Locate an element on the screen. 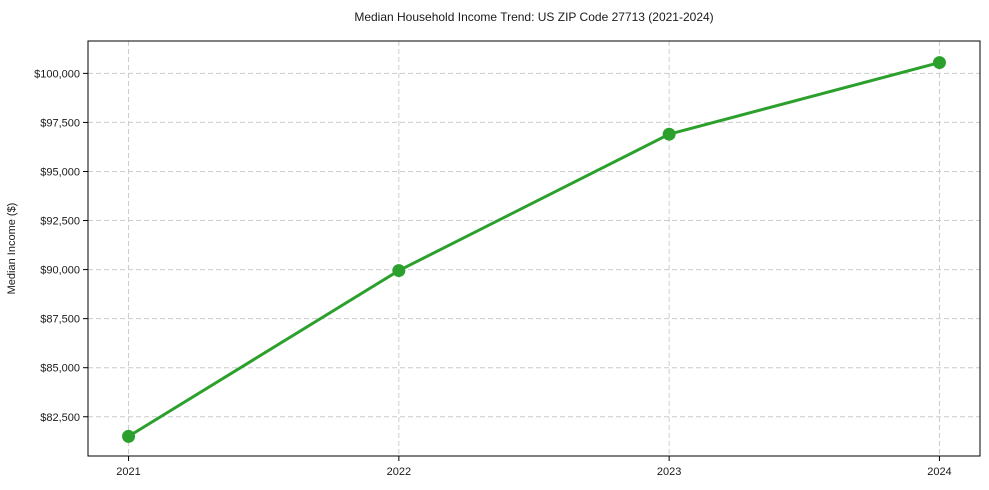 Image resolution: width=989 pixels, height=490 pixels. y-tick-label: $92,500 is located at coordinates (60, 222).